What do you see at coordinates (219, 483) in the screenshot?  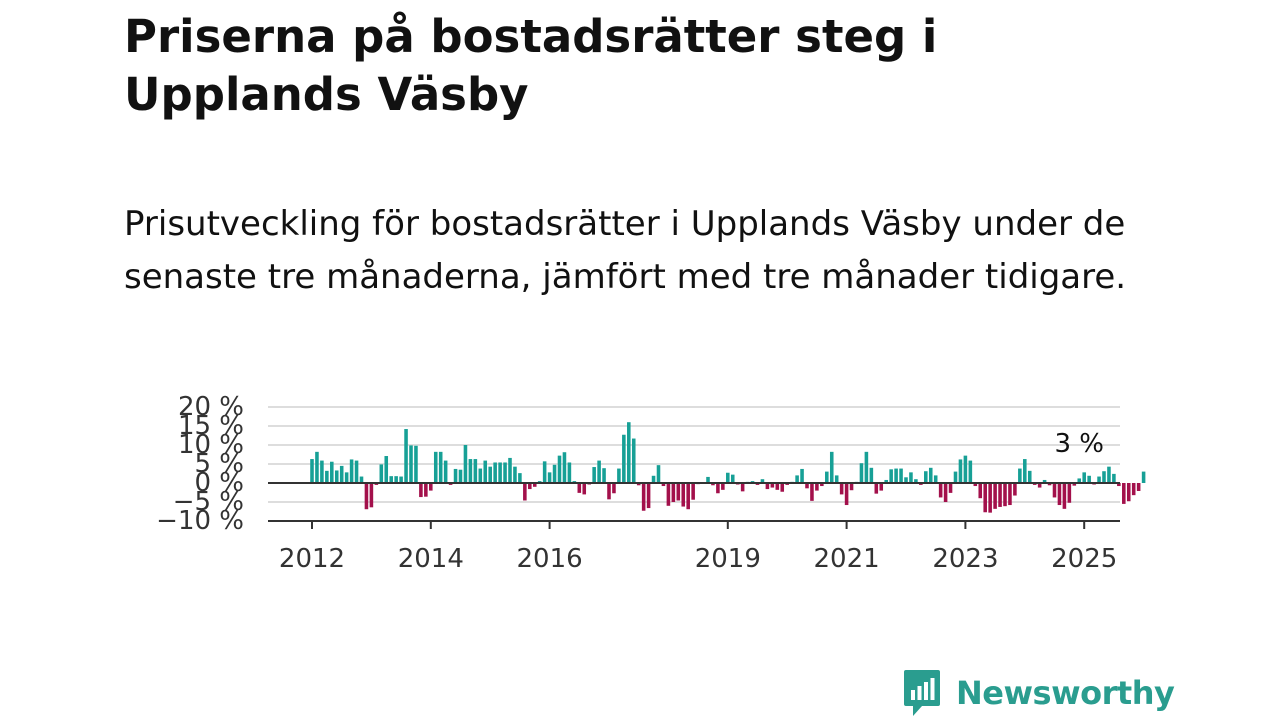 I see `y-tick-label: 0 %` at bounding box center [219, 483].